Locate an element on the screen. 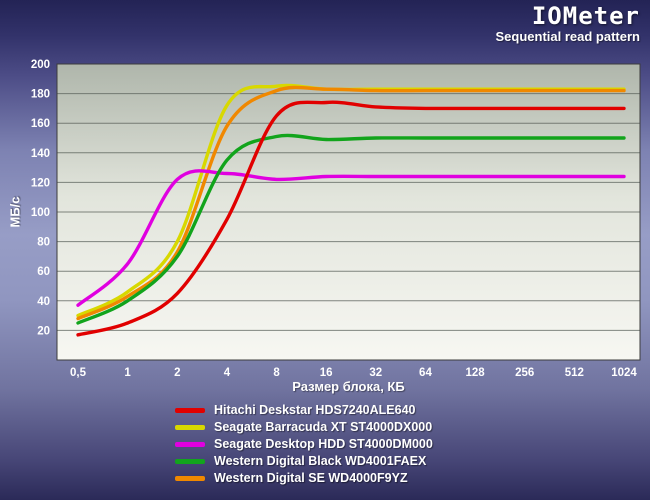 The image size is (650, 500). y-axis-label: МБ/с is located at coordinates (15, 212).